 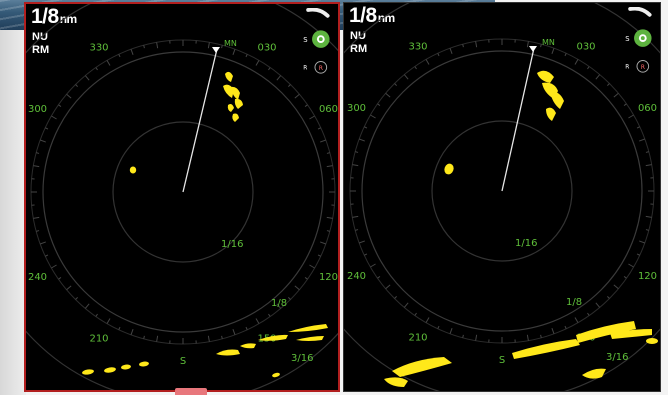 I want to click on north-marker-icon, so click(x=533, y=49).